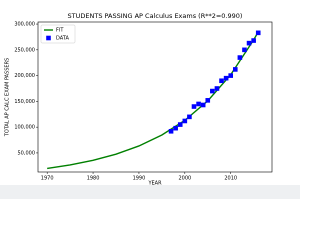  What do you see at coordinates (62, 39) in the screenshot?
I see `legend-label: DATA` at bounding box center [62, 39].